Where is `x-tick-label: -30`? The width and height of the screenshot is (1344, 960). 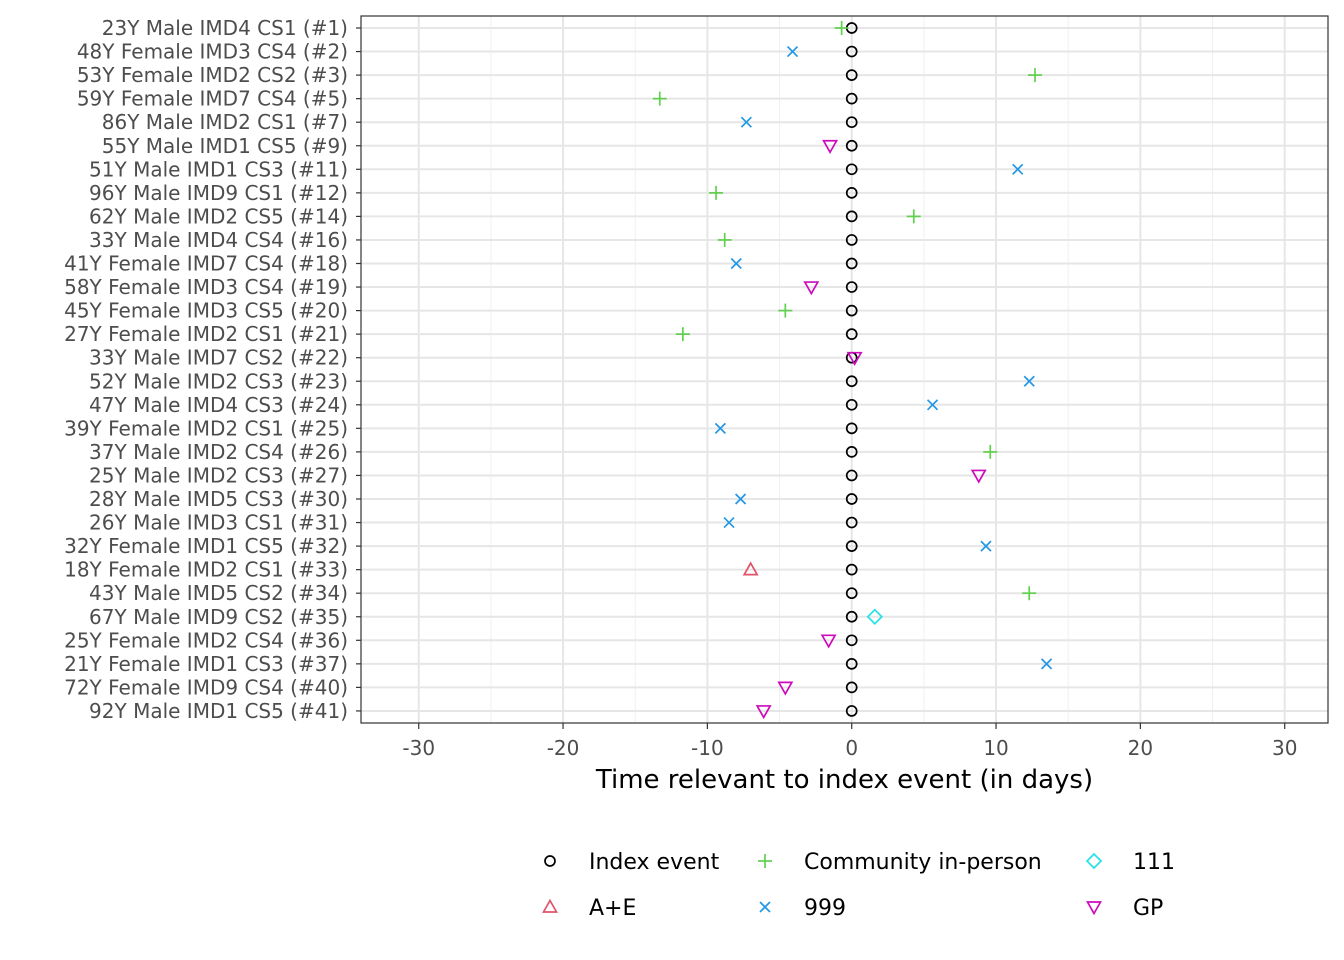
x-tick-label: -30 is located at coordinates (418, 748).